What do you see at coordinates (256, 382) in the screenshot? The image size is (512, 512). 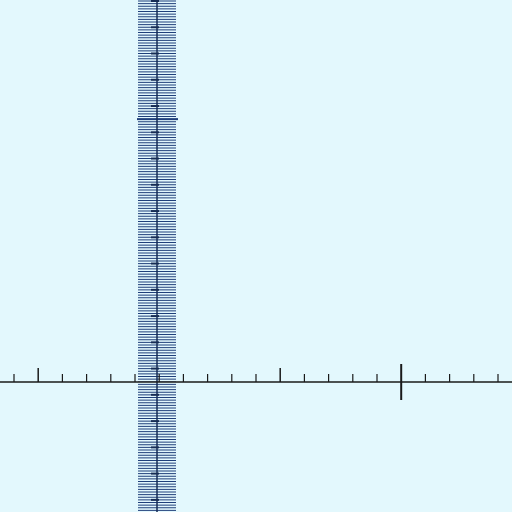 I see `horizontal-axis` at bounding box center [256, 382].